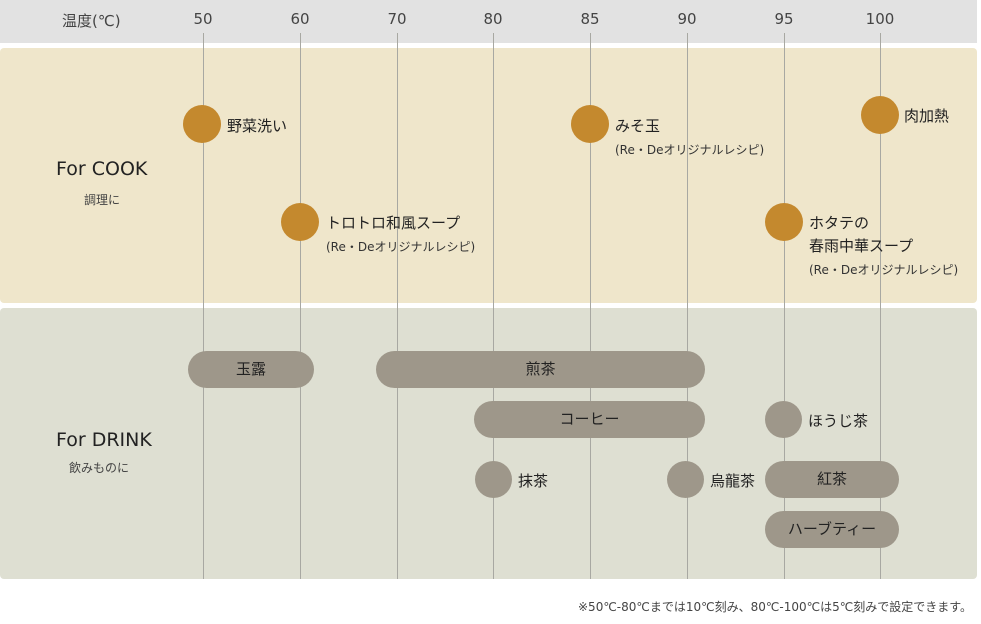 The image size is (981, 624). Describe the element at coordinates (401, 247) in the screenshot. I see `cook-note-japanese-soup: (Re・Deオリジナルレシピ)` at that location.